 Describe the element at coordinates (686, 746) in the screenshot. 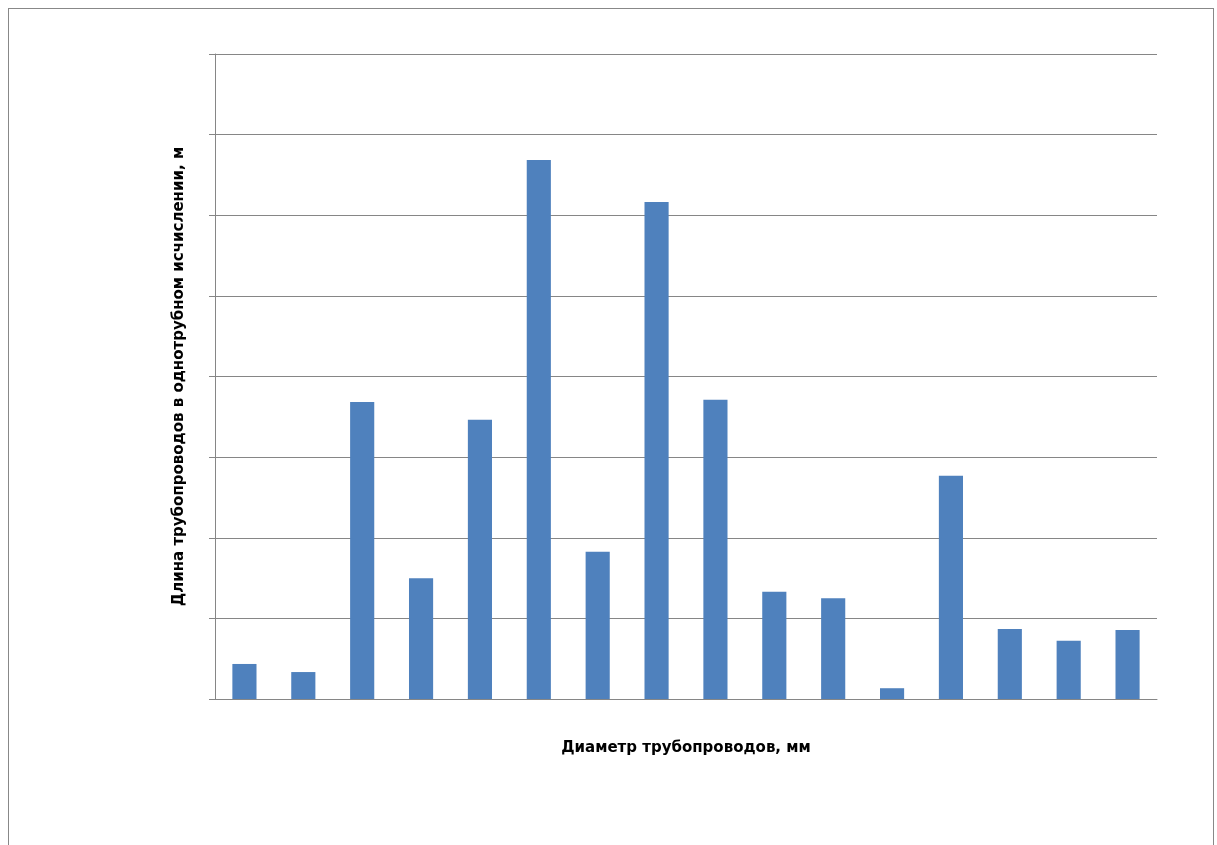

I see `x-axis-title: Диаметр трубопроводов, мм` at that location.